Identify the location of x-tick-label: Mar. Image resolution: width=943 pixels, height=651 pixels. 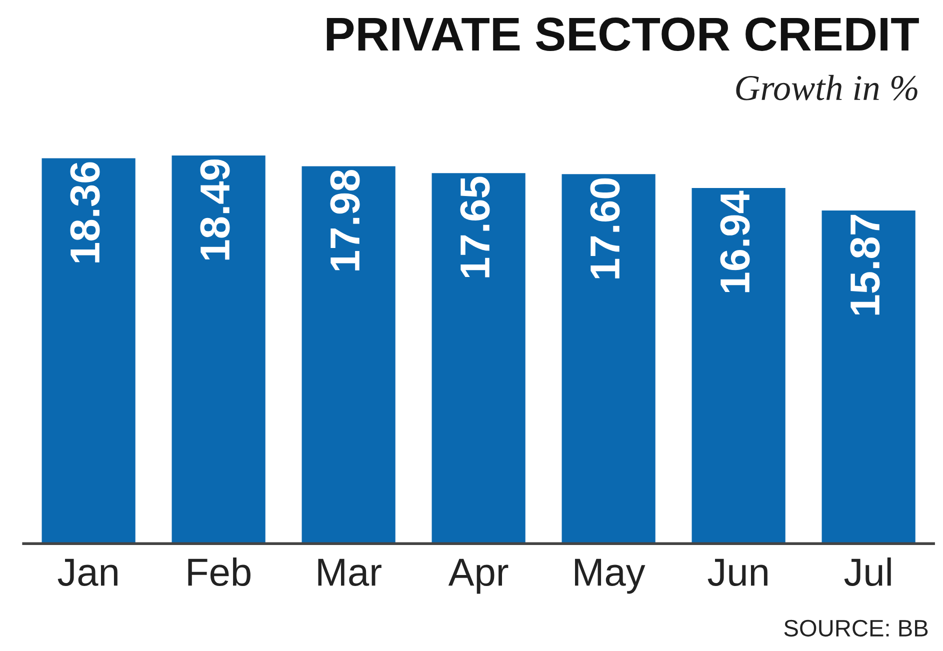
(350, 572).